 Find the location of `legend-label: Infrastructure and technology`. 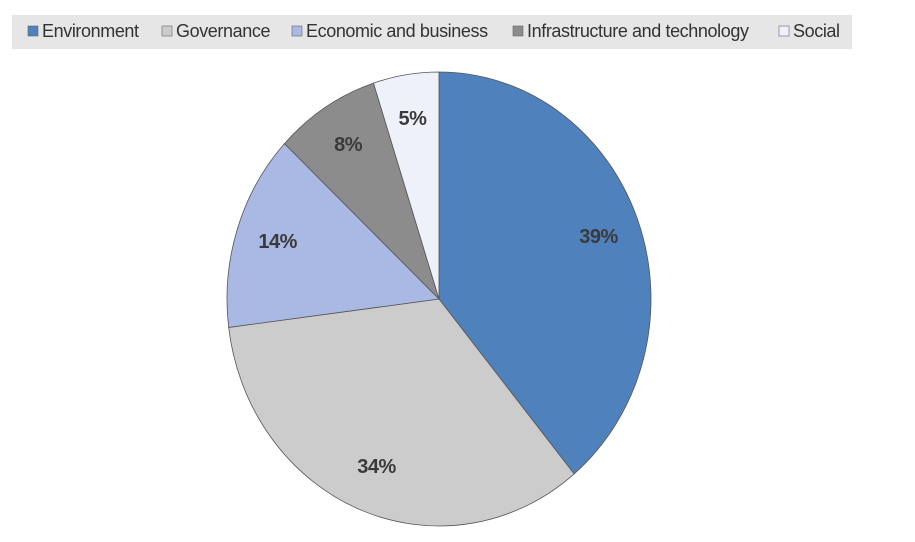

legend-label: Infrastructure and technology is located at coordinates (638, 31).